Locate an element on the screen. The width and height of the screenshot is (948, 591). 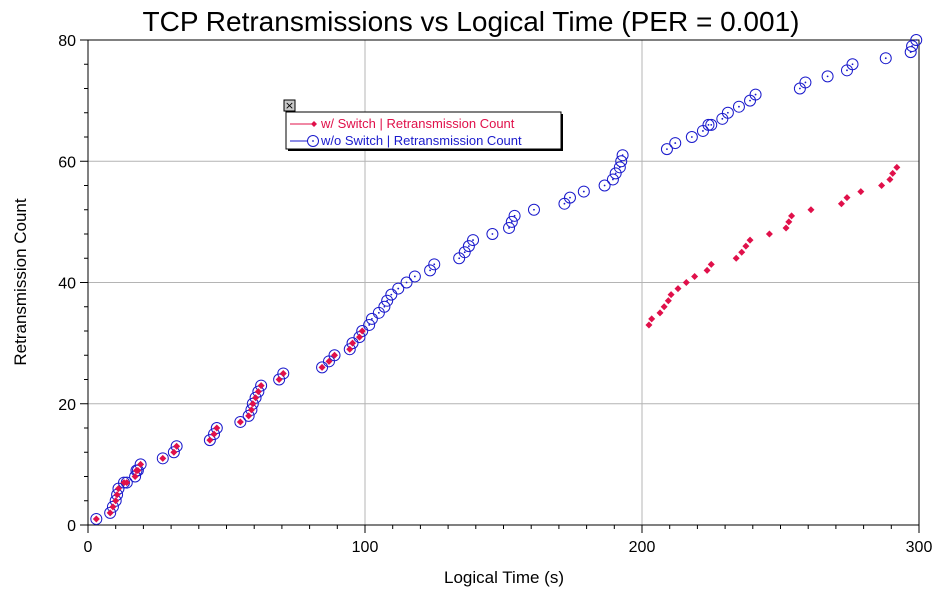
legend-marker-diamond-icon is located at coordinates (314, 124).